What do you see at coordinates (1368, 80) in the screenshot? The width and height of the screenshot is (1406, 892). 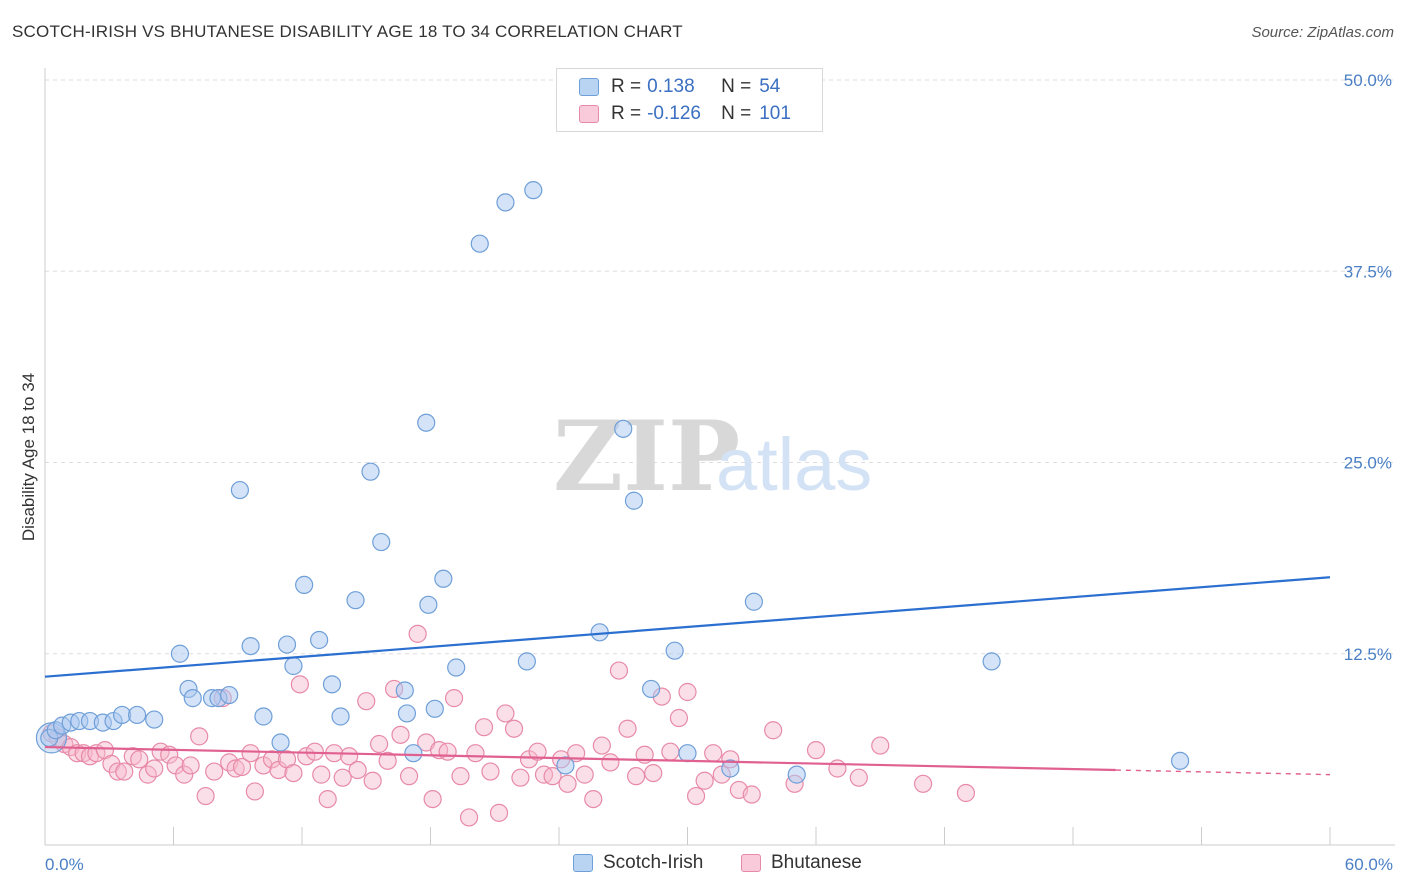 I see `y-tick-label: 50.0%` at bounding box center [1368, 80].